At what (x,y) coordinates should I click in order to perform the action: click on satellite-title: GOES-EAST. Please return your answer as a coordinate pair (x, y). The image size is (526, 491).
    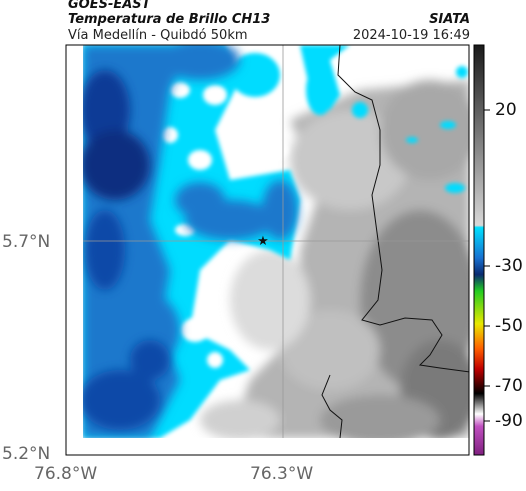
    Looking at the image, I should click on (109, 6).